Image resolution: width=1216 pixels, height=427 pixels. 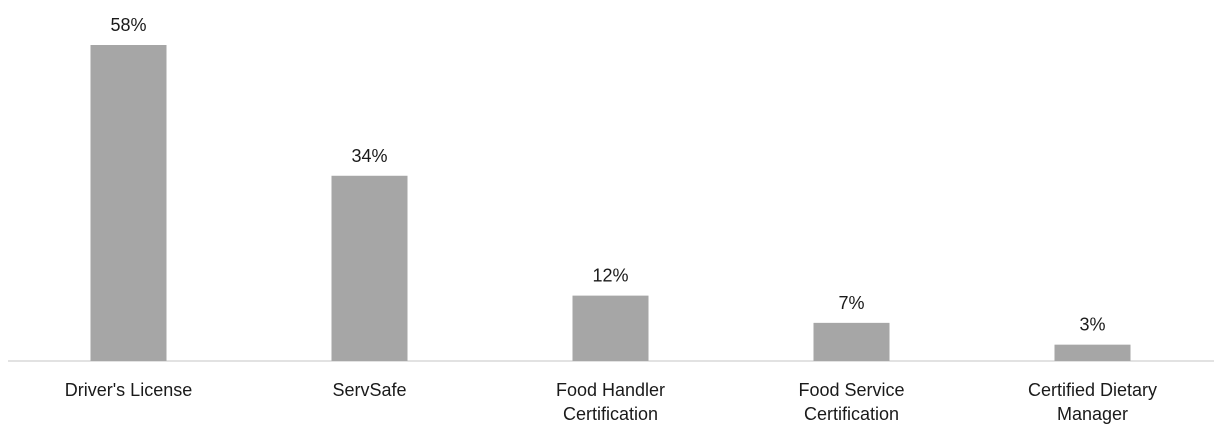 I want to click on data-label-4: 3%, so click(x=1092, y=325).